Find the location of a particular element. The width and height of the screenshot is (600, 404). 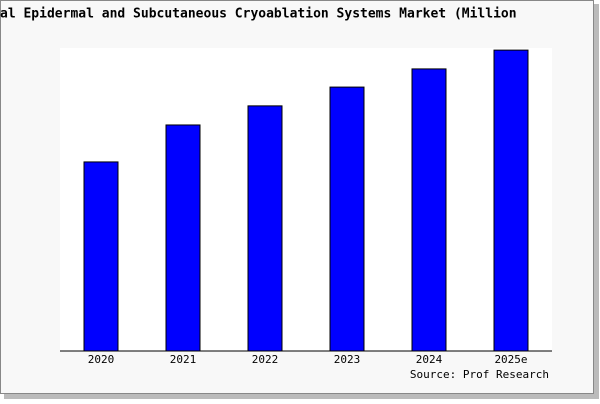

x-tick-label: 2022 is located at coordinates (265, 359).